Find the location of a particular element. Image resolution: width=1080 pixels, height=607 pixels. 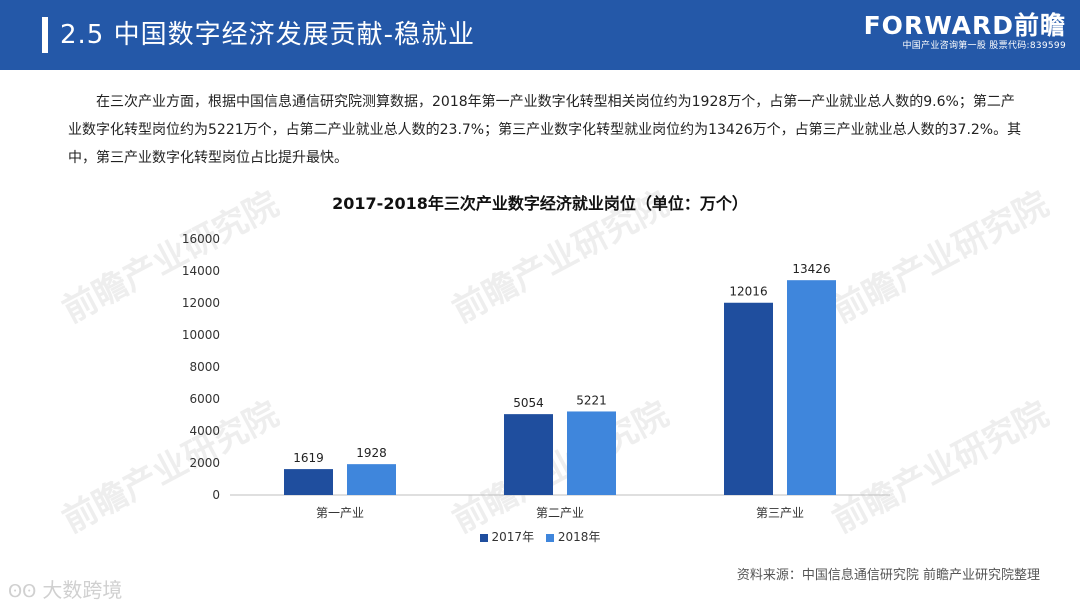

source-note: 资料来源：中国信息通信研究院 前瞻产业研究院整理 is located at coordinates (888, 575).